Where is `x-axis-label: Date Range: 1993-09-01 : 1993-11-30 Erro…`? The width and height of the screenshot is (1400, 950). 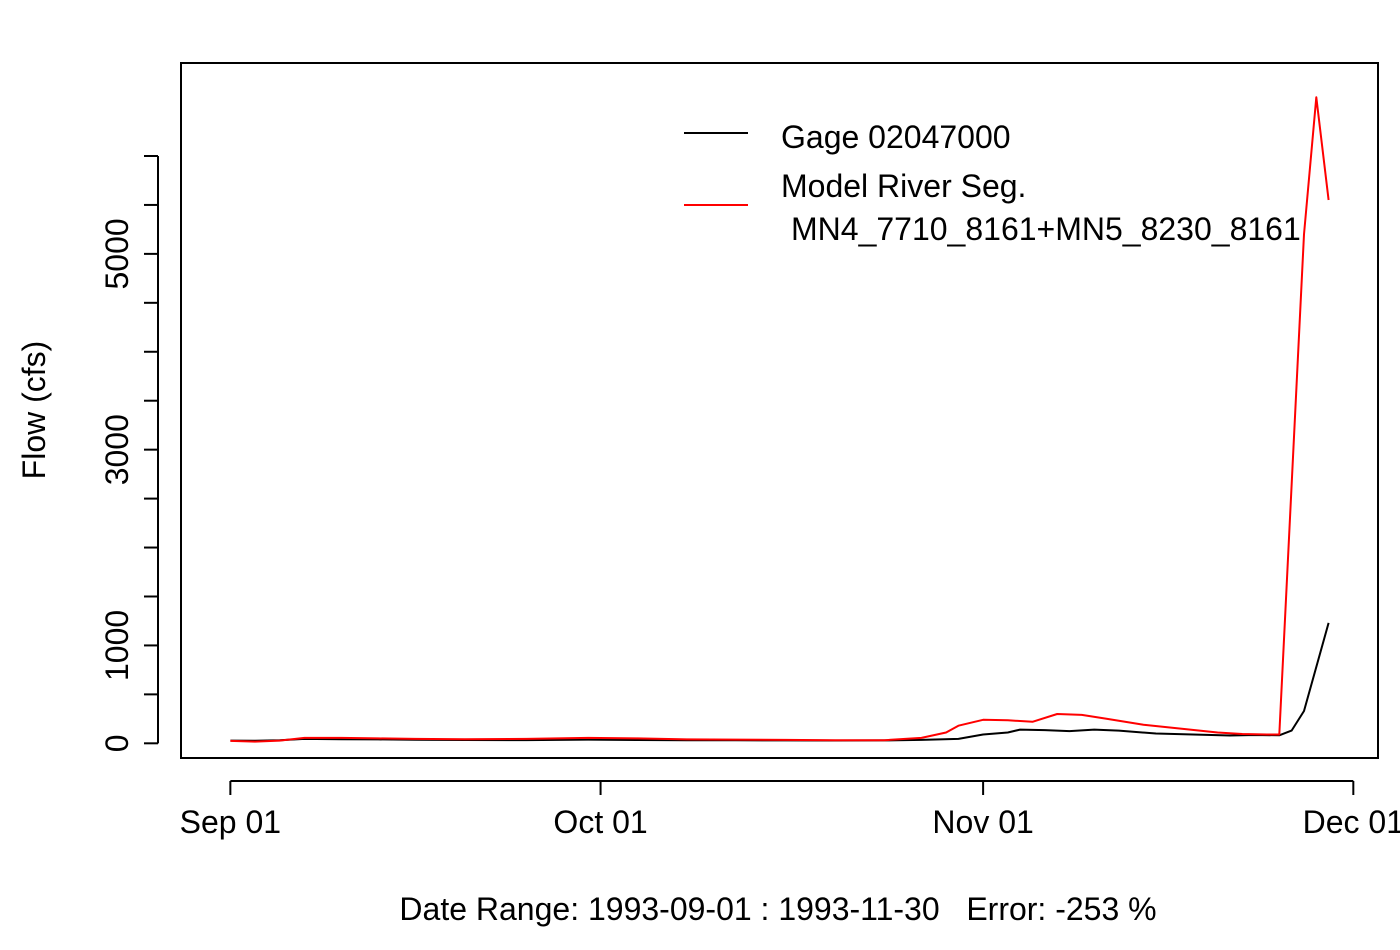 x-axis-label: Date Range: 1993-09-01 : 1993-11-30 Erro… is located at coordinates (777, 909).